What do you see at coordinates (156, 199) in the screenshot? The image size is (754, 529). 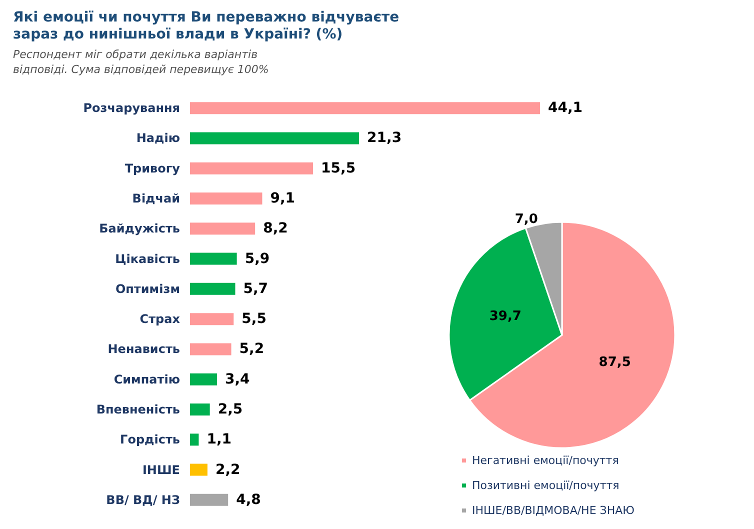 I see `y-tick-label: Відчай` at bounding box center [156, 199].